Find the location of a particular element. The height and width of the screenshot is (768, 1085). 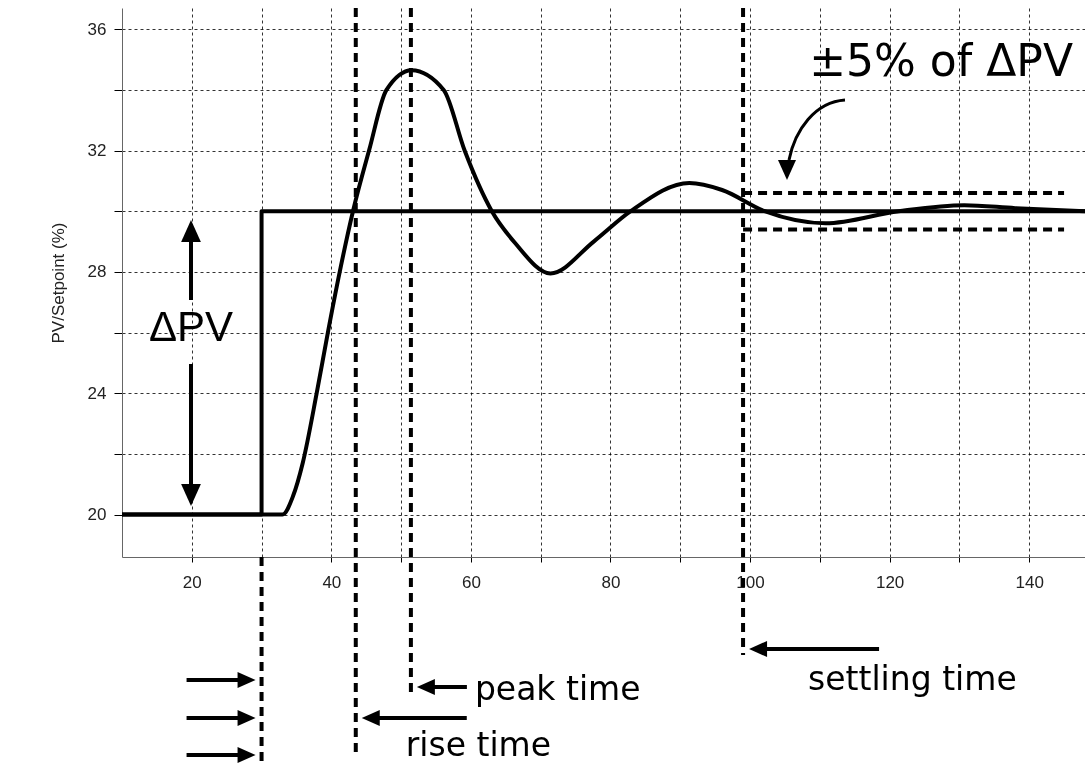

y-tick-label: 36 is located at coordinates (97, 29).